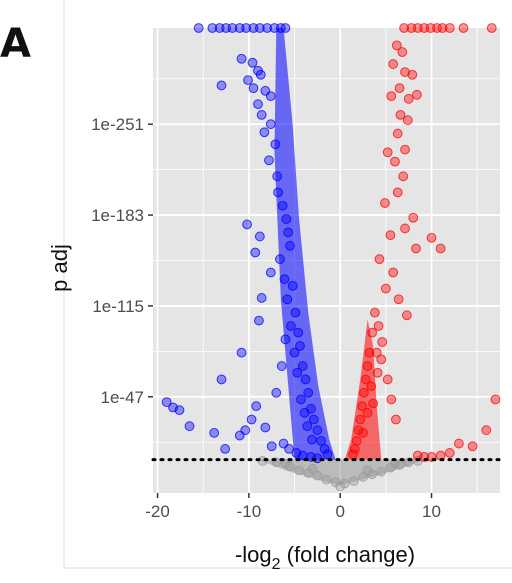  What do you see at coordinates (340, 474) in the screenshot?
I see `not-significant-points` at bounding box center [340, 474].